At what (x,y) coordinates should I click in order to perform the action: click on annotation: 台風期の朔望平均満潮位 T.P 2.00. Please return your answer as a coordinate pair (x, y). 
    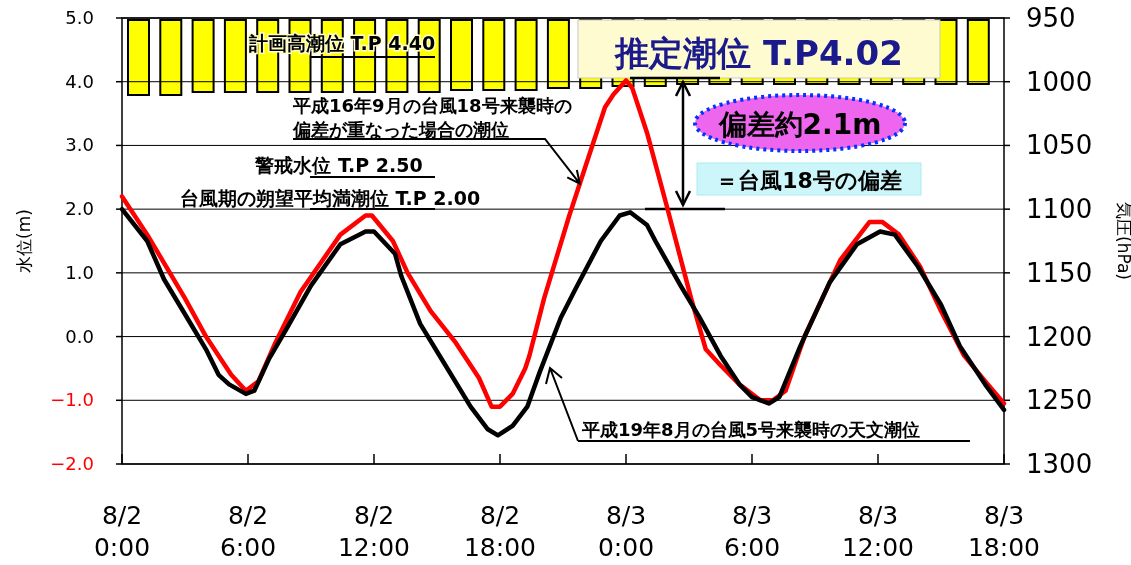
    Looking at the image, I should click on (330, 198).